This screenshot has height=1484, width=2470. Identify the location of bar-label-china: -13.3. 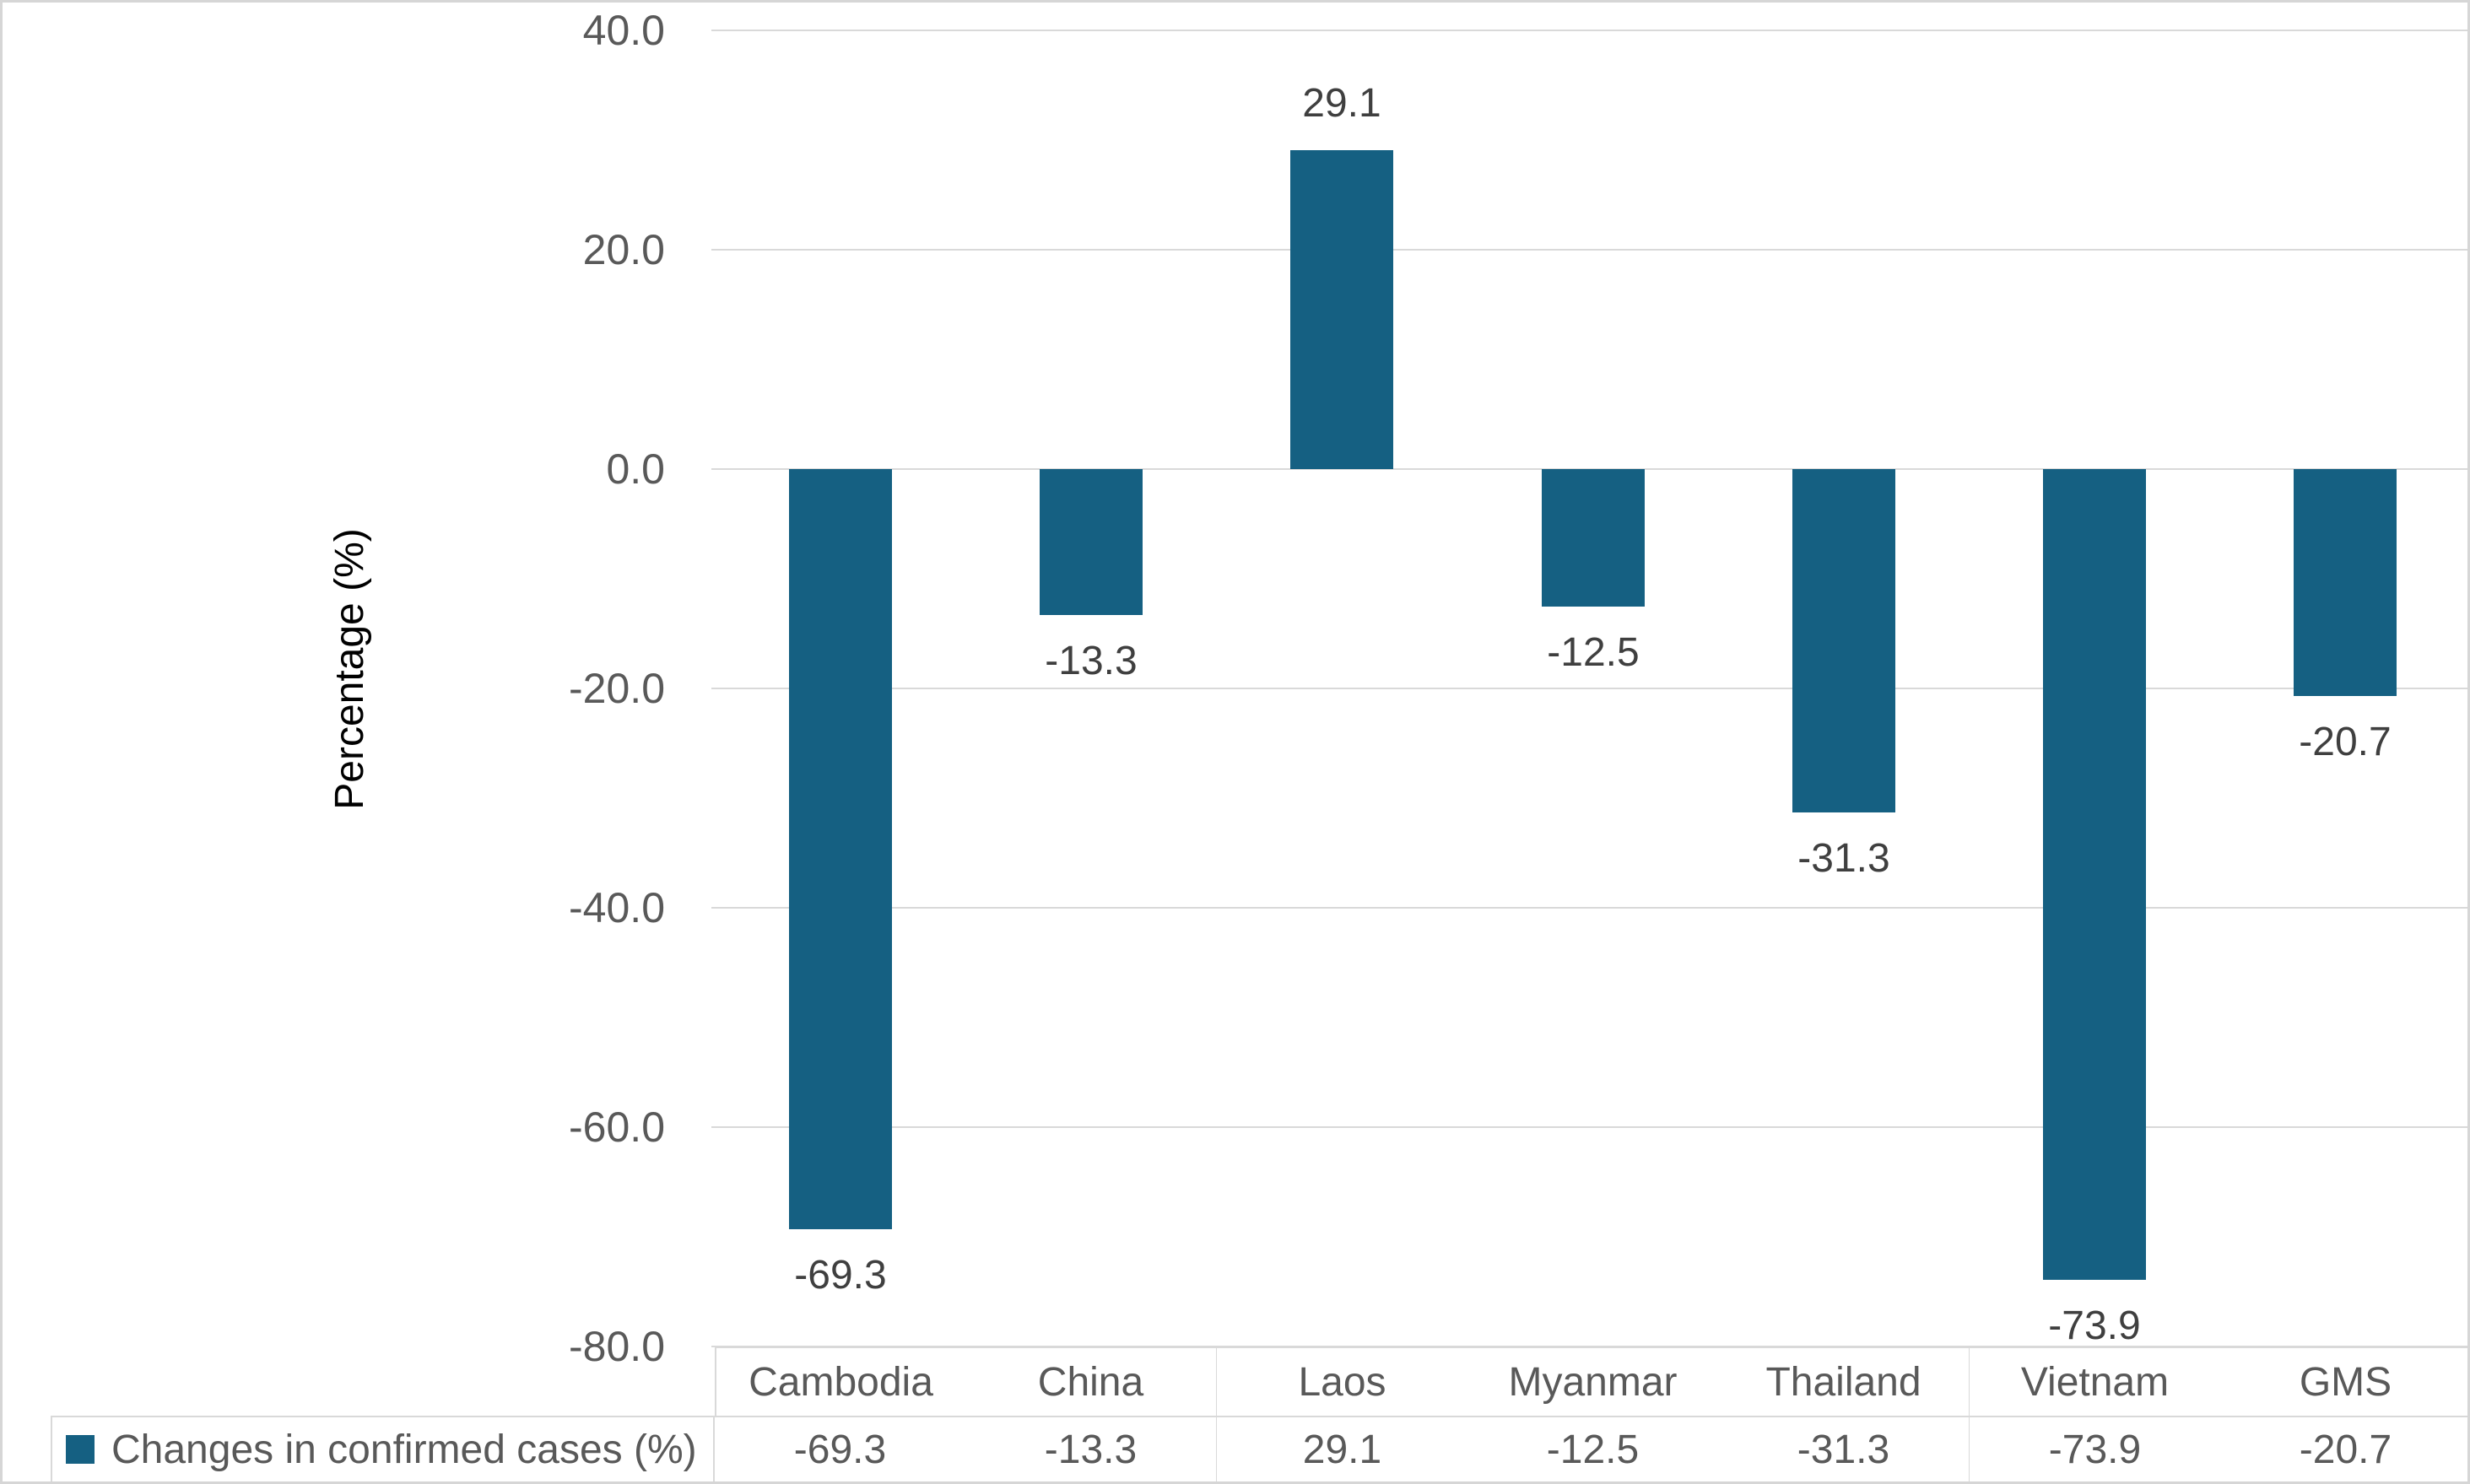
(1091, 661).